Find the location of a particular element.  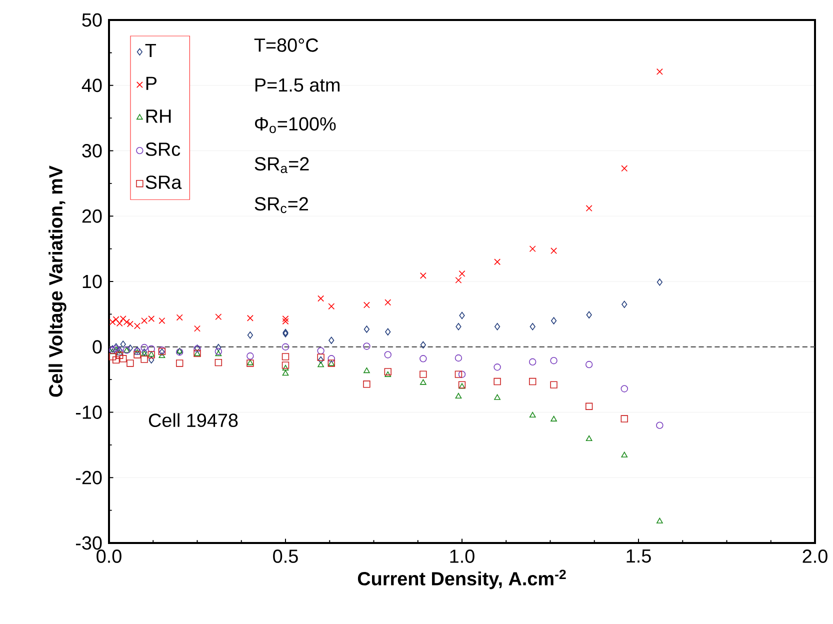

y-tick-label: 30 is located at coordinates (92, 151).